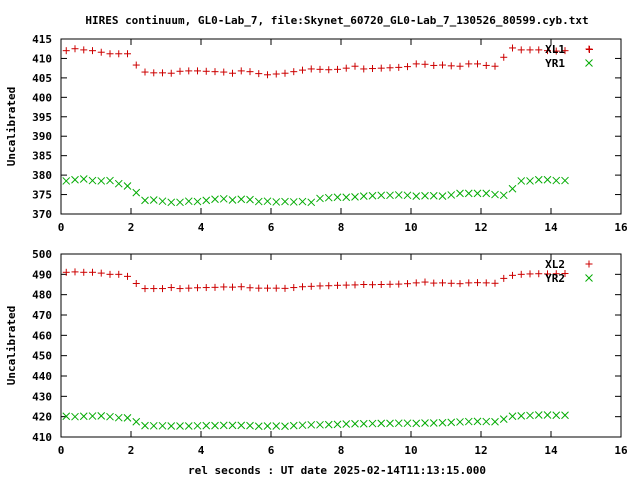 The image size is (640, 480). What do you see at coordinates (341, 450) in the screenshot?
I see `x-tick-label: 8` at bounding box center [341, 450].